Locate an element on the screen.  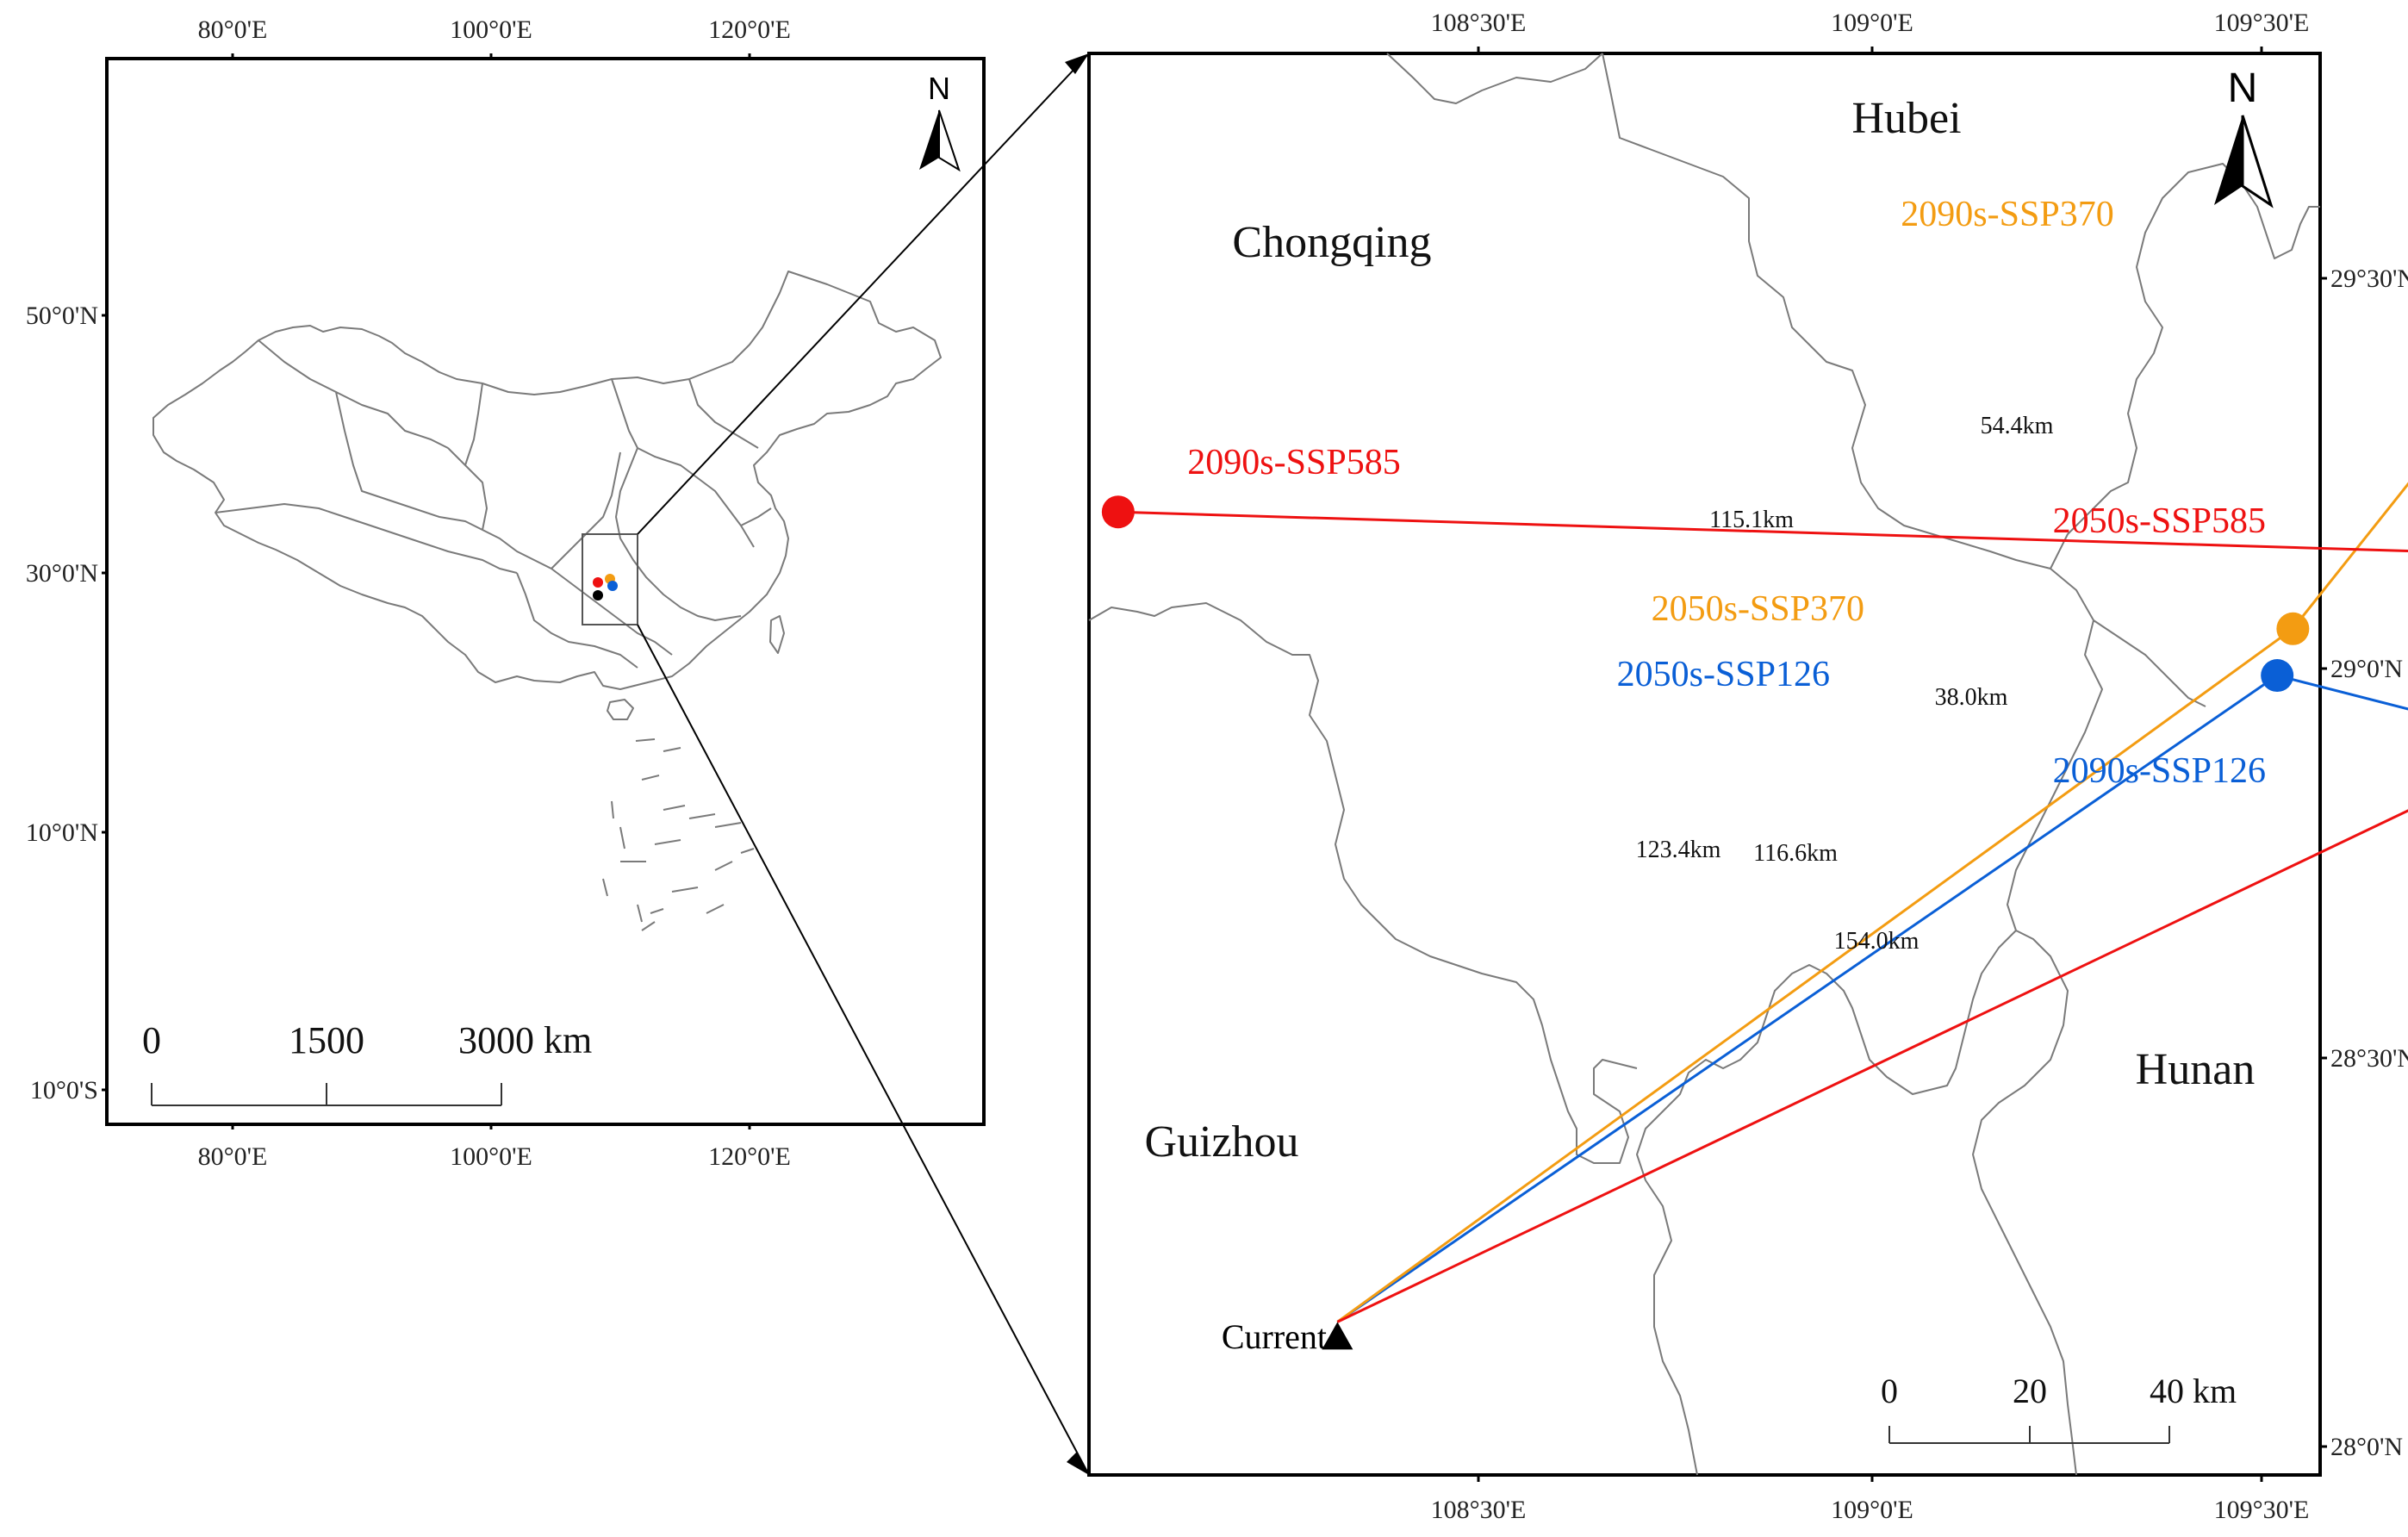
detail-north-label: N is located at coordinates (2243, 88).